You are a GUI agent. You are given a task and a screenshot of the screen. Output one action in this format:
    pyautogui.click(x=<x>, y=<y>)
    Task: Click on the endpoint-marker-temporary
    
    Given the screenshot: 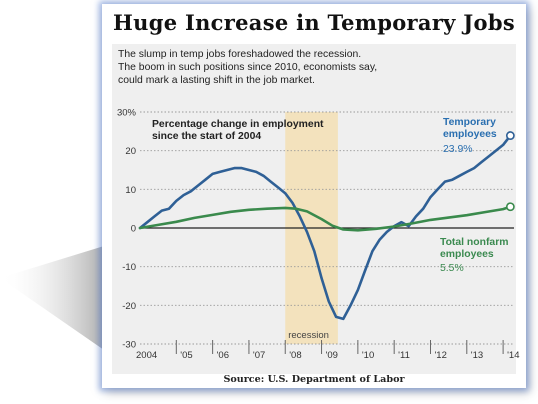 What is the action you would take?
    pyautogui.click(x=510, y=135)
    